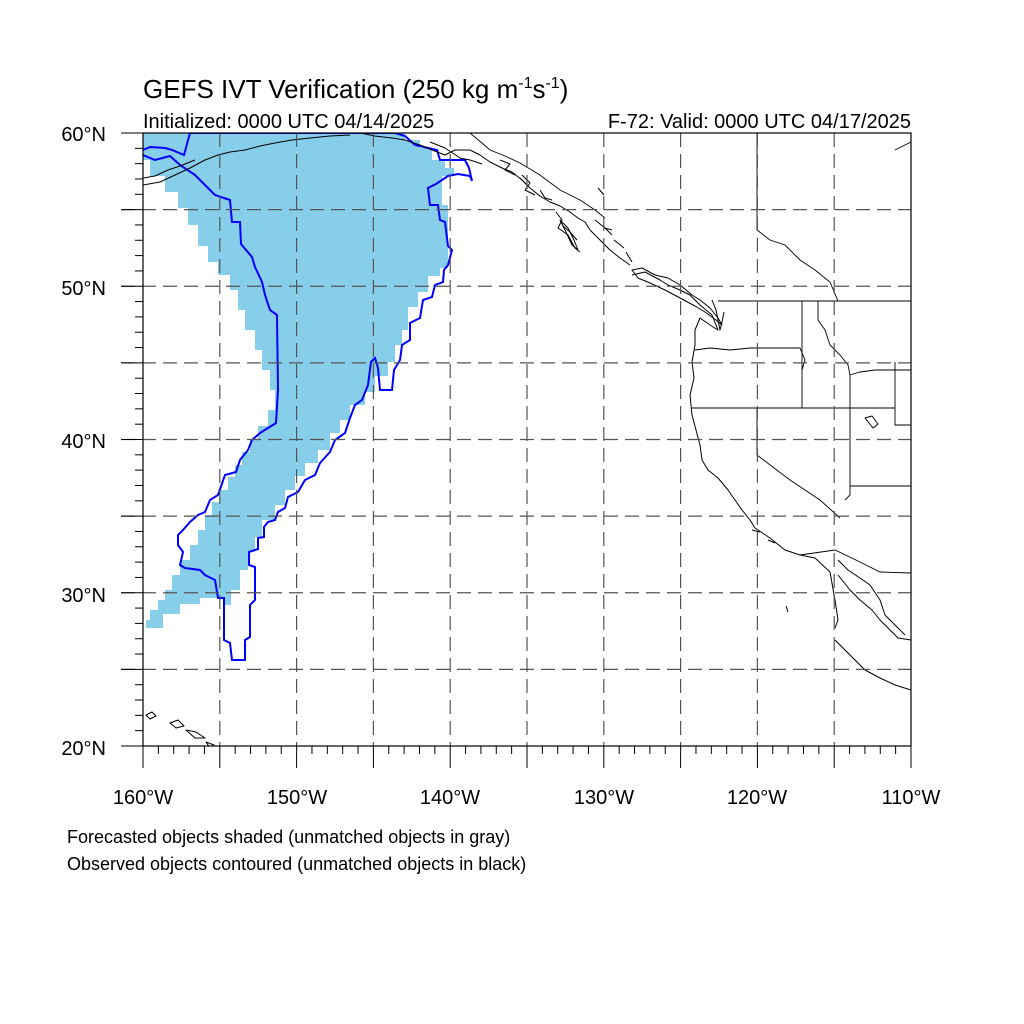 The image size is (1024, 1024). Describe the element at coordinates (552, 83) in the screenshot. I see `title-exponent-2: -1` at that location.